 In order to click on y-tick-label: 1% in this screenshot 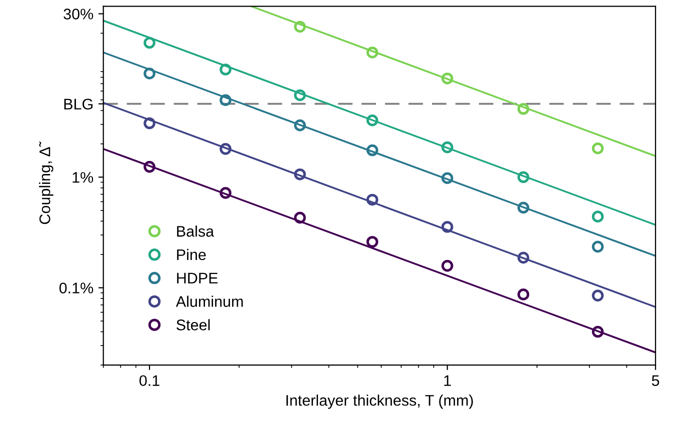, I will do `click(83, 177)`.